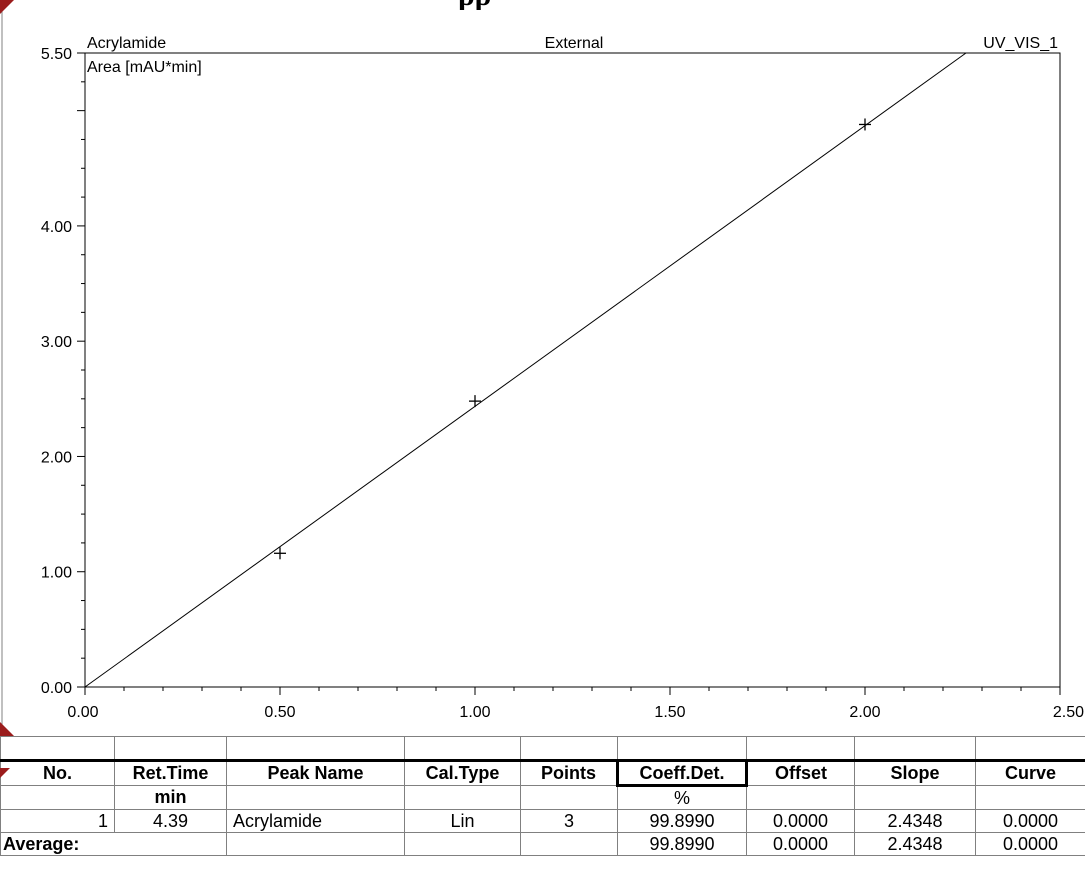 The height and width of the screenshot is (895, 1085). I want to click on y-tick-label: 4.00, so click(56, 227).